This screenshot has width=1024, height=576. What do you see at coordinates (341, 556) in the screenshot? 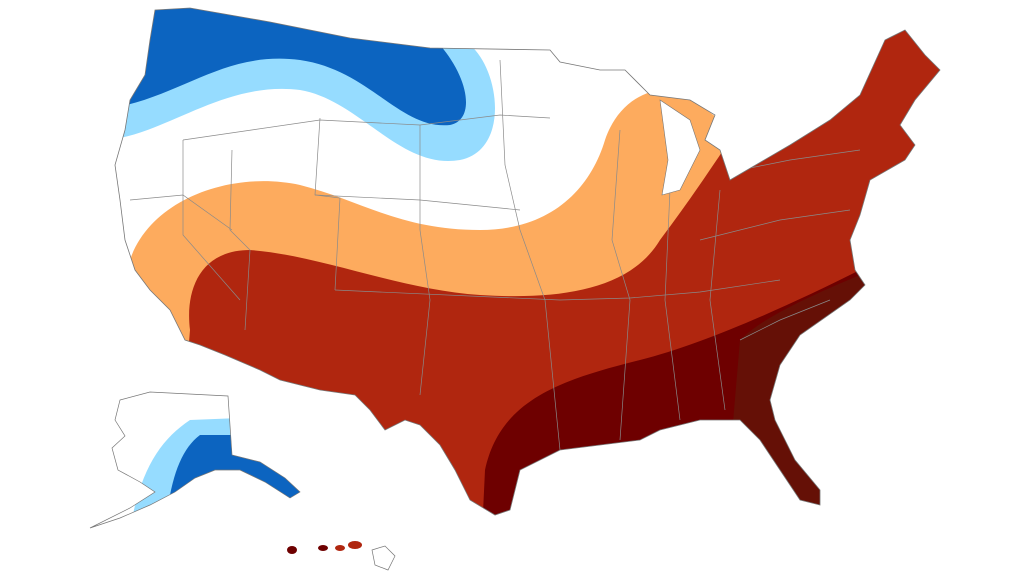
I see `hawaii` at bounding box center [341, 556].